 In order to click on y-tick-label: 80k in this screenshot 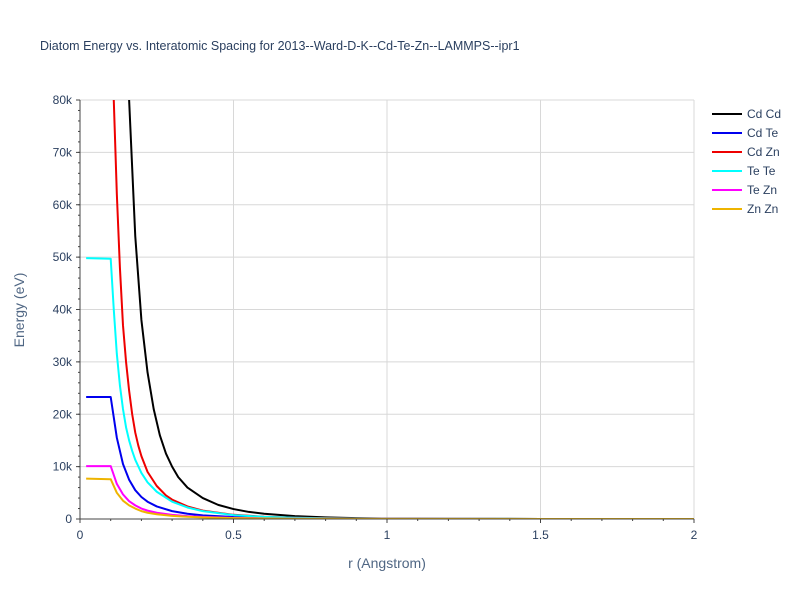, I will do `click(63, 100)`.